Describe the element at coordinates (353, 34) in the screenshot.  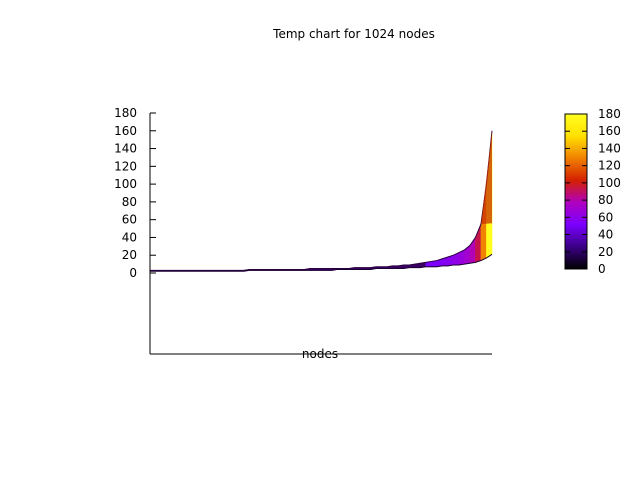
I see `chart-title: Temp chart for 1024 nodes` at that location.